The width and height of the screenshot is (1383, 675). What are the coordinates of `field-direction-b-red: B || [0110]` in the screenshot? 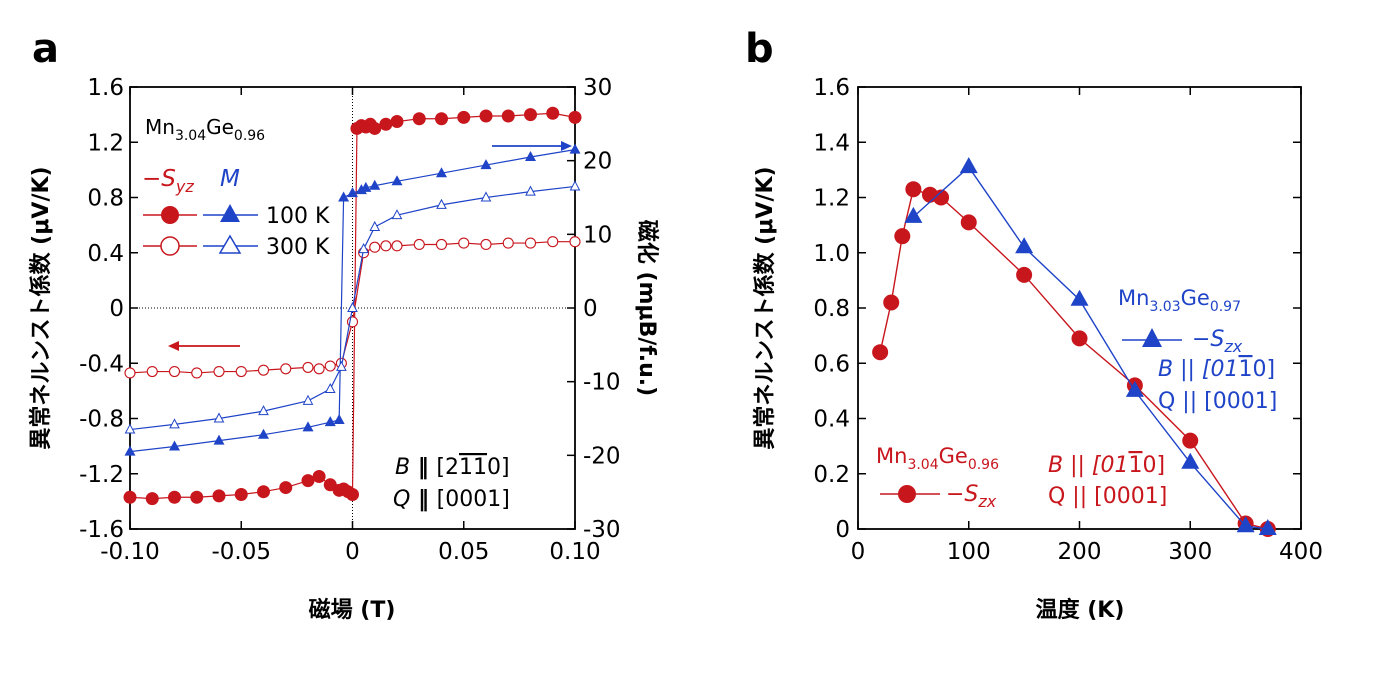 It's located at (1106, 465).